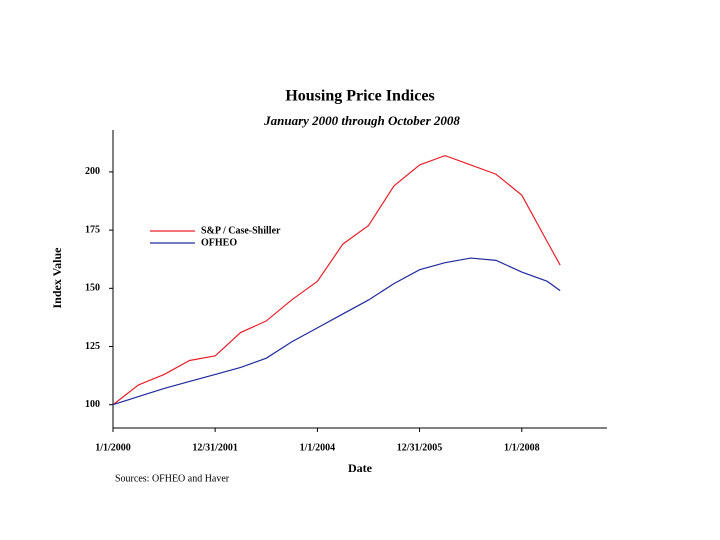  What do you see at coordinates (92, 346) in the screenshot?
I see `y-tick-label: 125` at bounding box center [92, 346].